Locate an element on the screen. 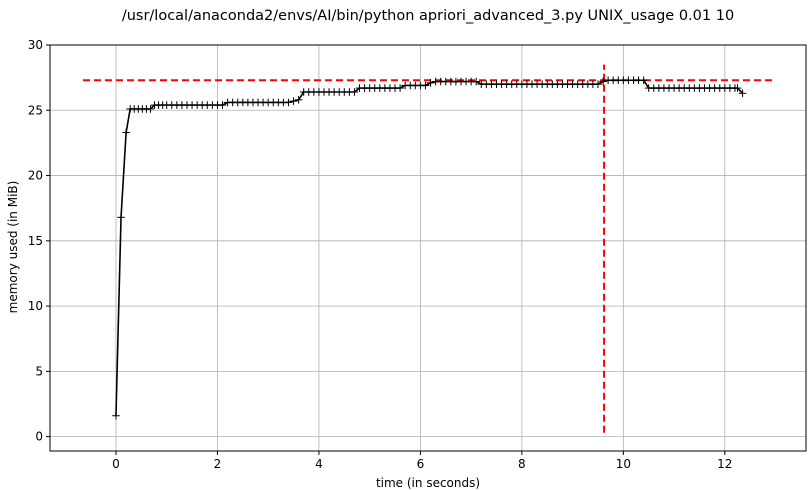  y-axis-ticks: 0 5 10 15 20 25 30 is located at coordinates (39, 241).